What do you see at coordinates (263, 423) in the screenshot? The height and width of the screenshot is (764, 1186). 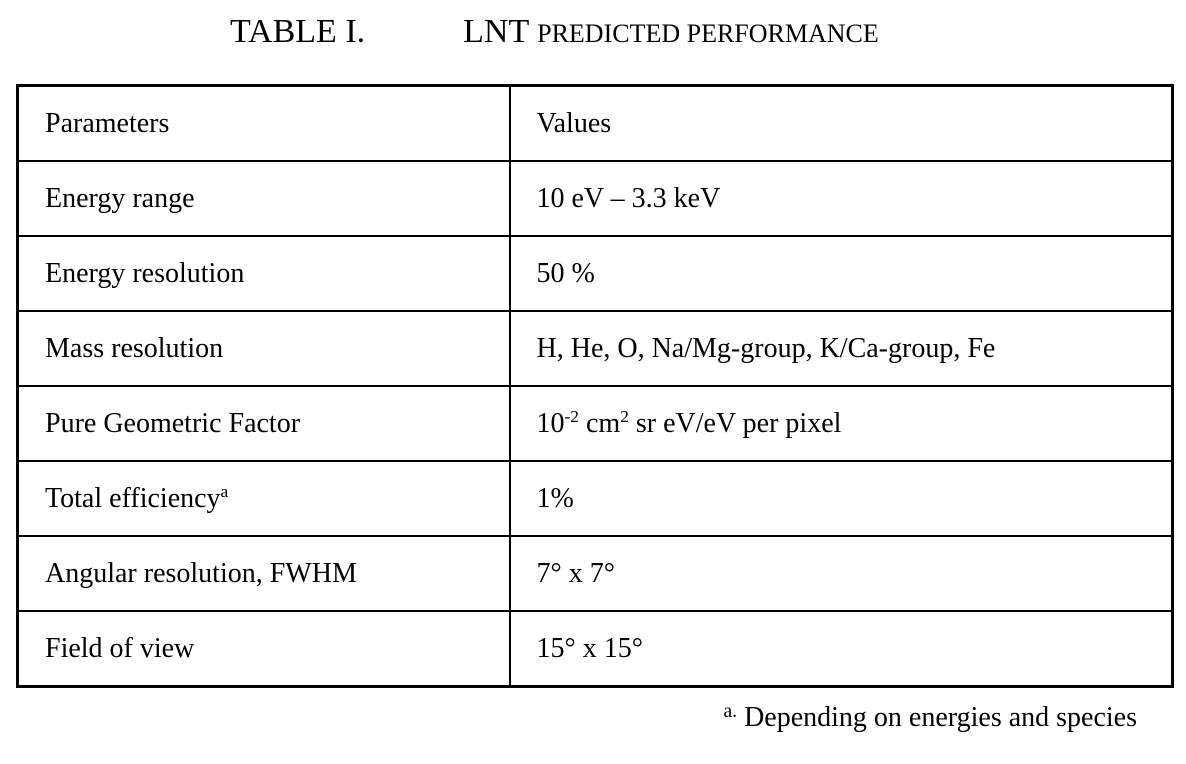 I see `param-cell: Pure Geometric Factor` at bounding box center [263, 423].